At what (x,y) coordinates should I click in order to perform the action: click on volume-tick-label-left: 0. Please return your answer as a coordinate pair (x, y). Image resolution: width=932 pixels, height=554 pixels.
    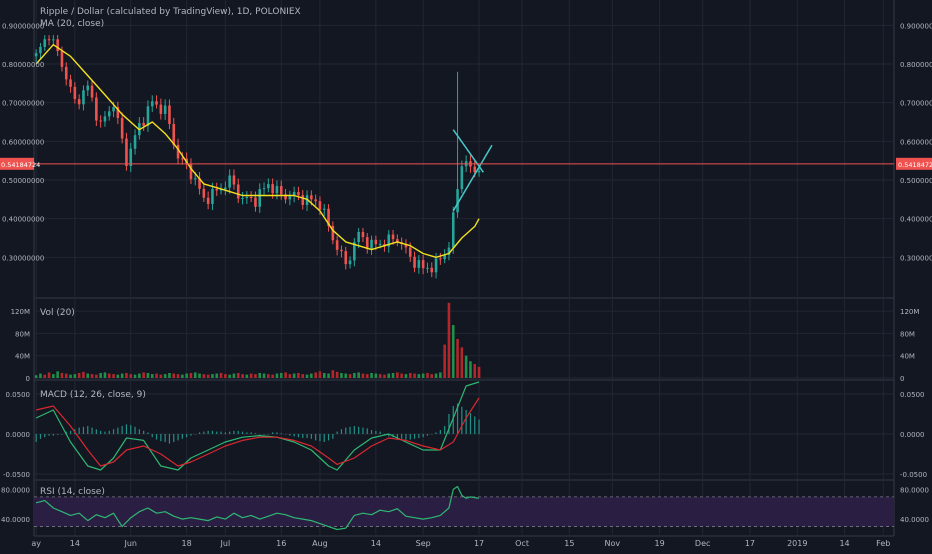
    Looking at the image, I should click on (28, 379).